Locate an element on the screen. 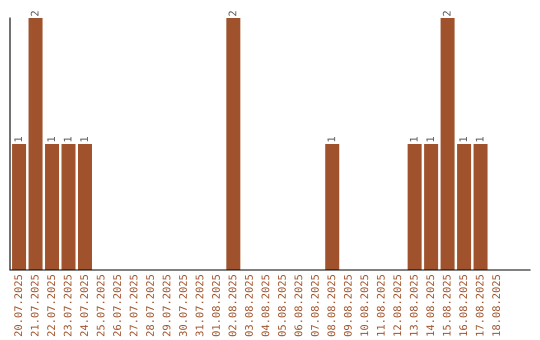 The width and height of the screenshot is (540, 340). x-tick-label: 18.08.2025 is located at coordinates (496, 305).